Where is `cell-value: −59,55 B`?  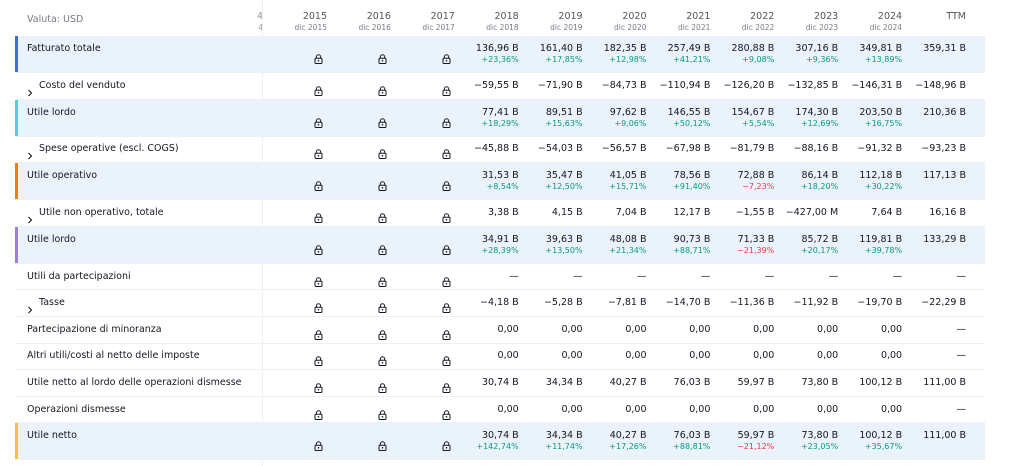
cell-value: −59,55 B is located at coordinates (496, 85).